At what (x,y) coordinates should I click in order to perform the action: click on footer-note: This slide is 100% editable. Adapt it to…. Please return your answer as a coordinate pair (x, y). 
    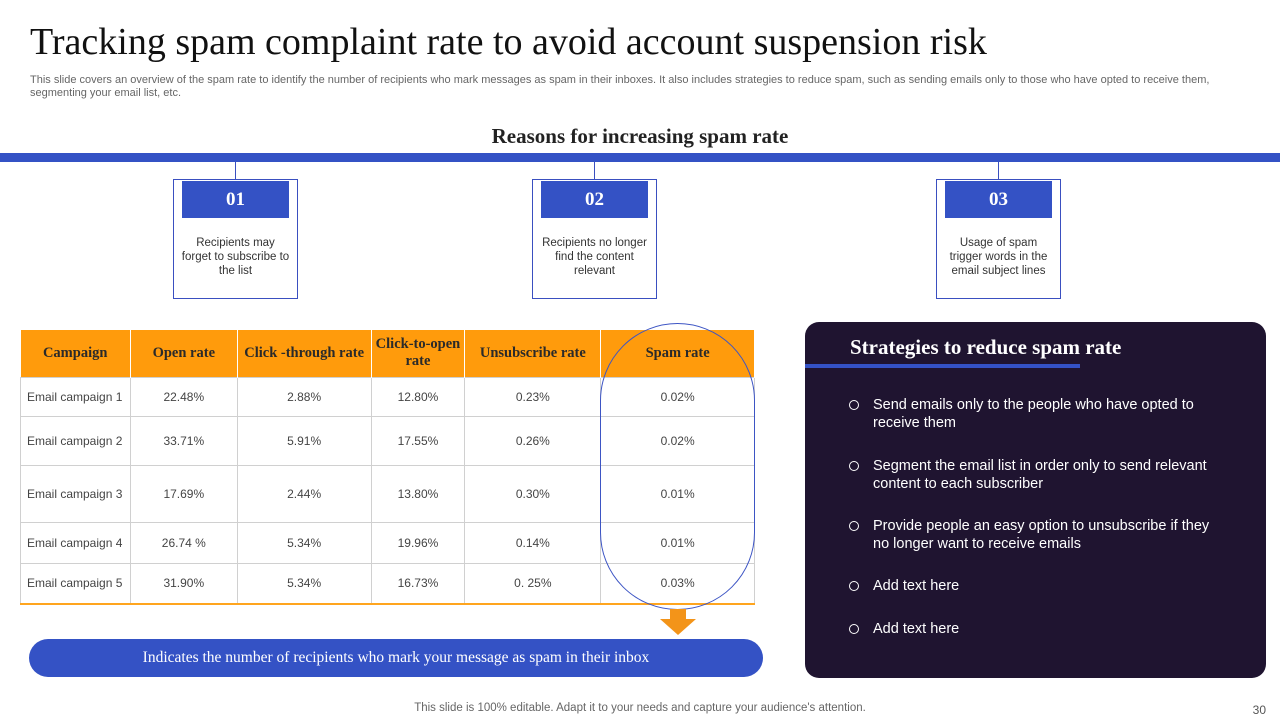
    Looking at the image, I should click on (640, 708).